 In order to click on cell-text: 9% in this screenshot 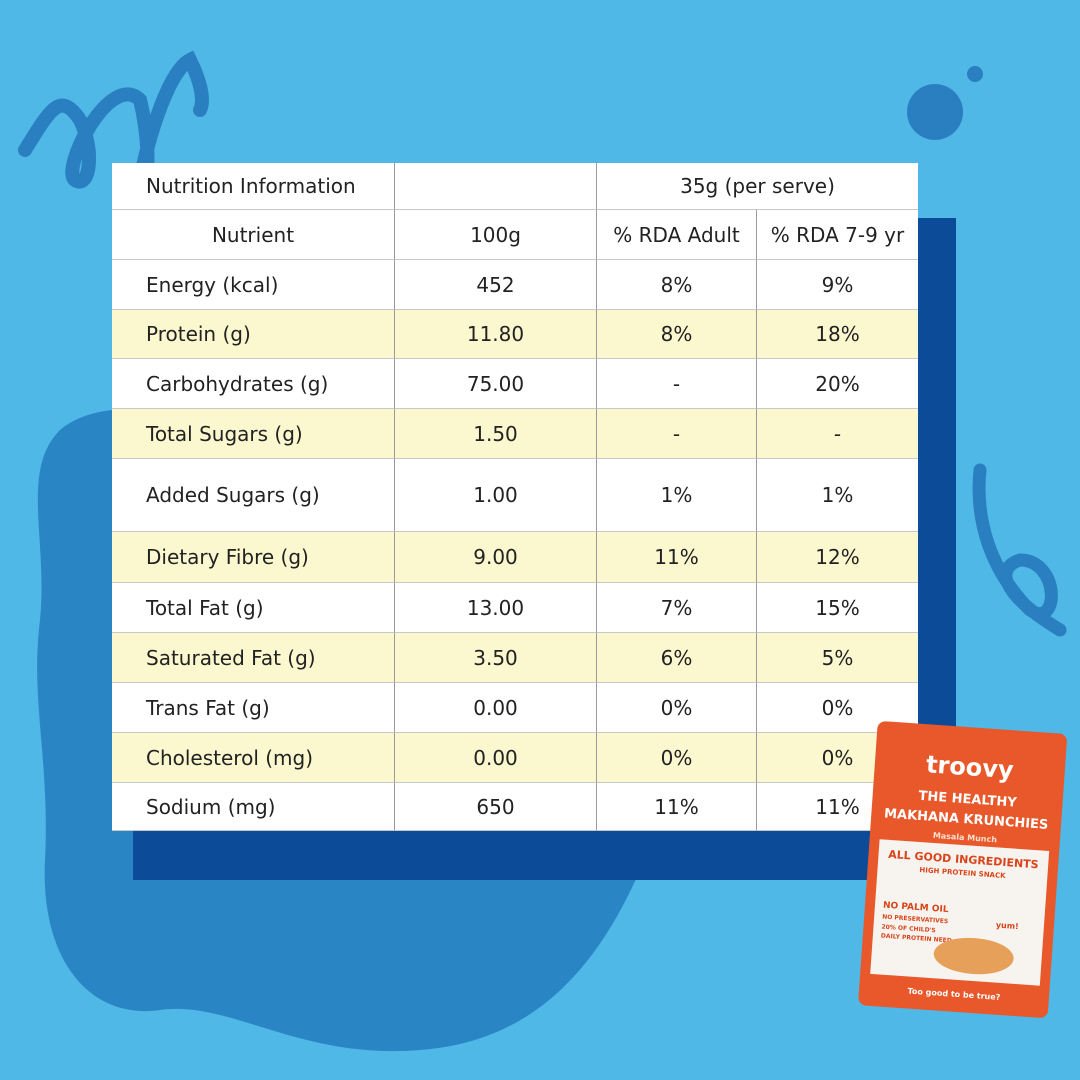, I will do `click(837, 284)`.